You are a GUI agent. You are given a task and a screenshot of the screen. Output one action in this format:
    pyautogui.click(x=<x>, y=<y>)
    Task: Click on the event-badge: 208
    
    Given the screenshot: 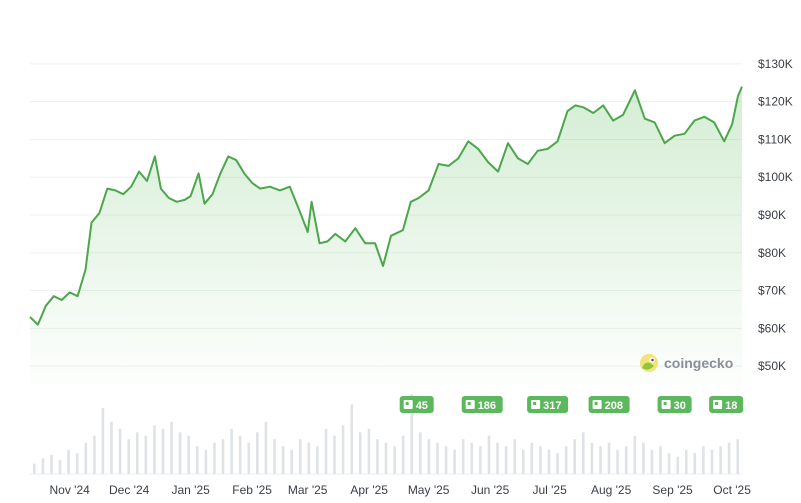 What is the action you would take?
    pyautogui.click(x=609, y=404)
    